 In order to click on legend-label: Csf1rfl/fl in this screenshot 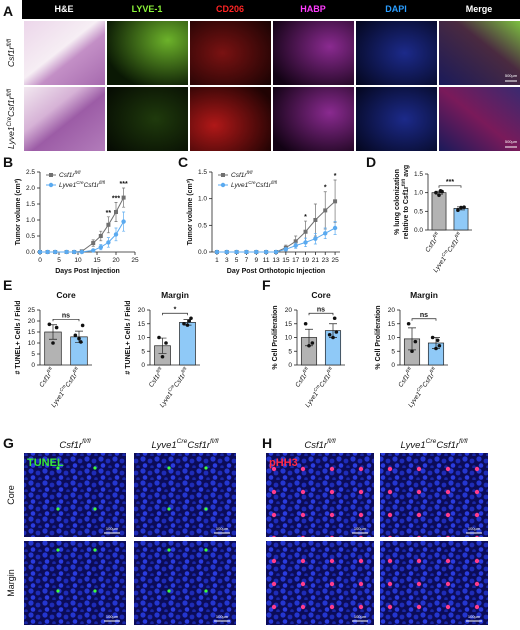, I will do `click(242, 174)`.